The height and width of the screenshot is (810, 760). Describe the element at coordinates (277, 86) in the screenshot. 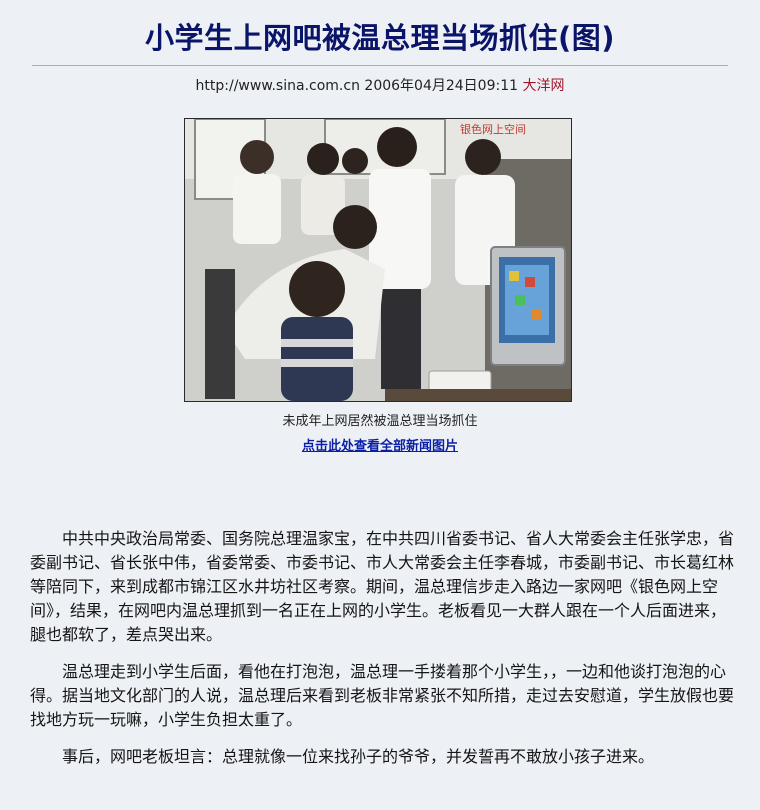

I see `source-url: http://www.sina.com.cn` at that location.